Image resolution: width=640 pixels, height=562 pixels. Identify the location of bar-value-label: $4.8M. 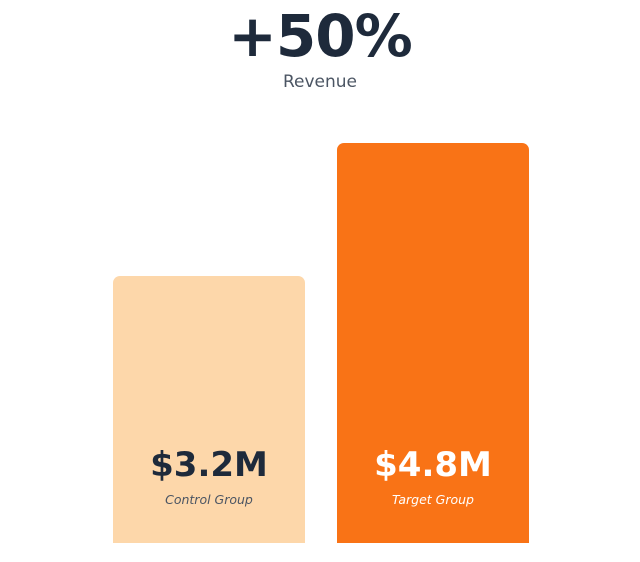
(433, 465).